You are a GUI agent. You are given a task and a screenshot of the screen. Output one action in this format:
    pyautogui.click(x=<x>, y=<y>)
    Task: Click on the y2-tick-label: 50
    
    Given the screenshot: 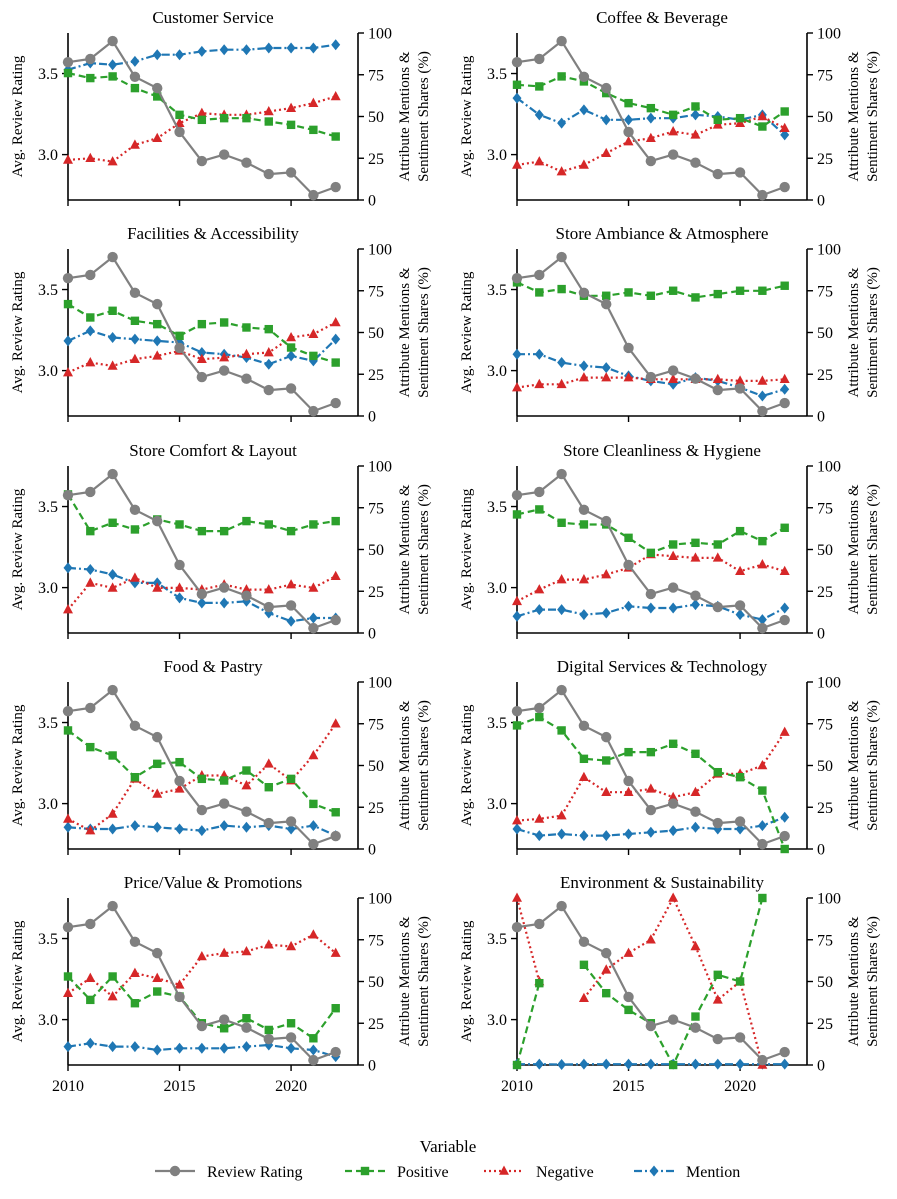 What is the action you would take?
    pyautogui.click(x=825, y=766)
    